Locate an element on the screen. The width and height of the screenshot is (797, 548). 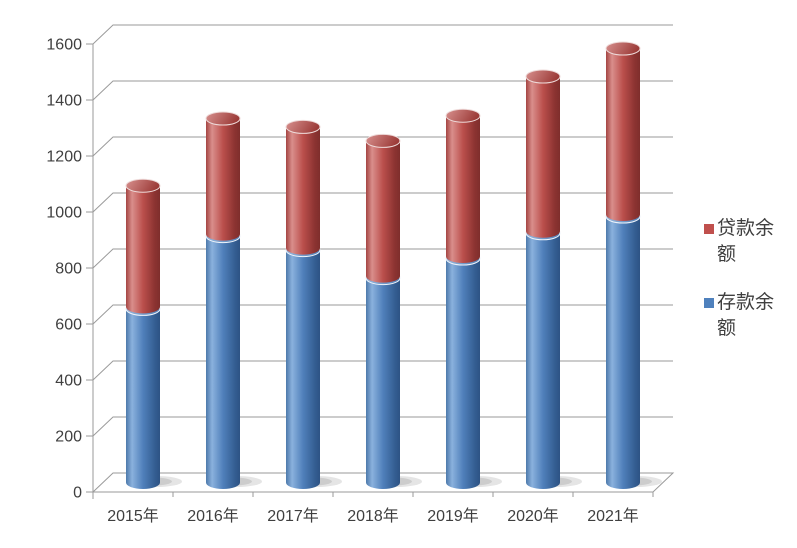
floor is located at coordinates (383, 482).